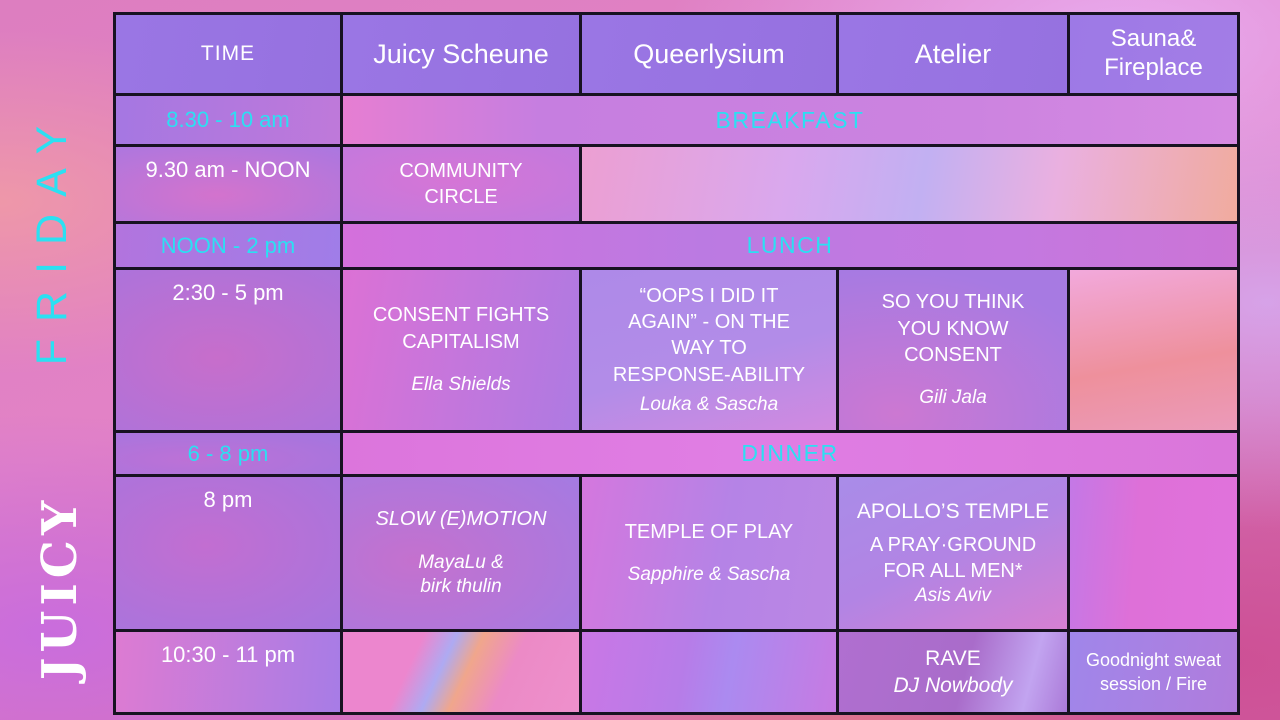 This screenshot has height=720, width=1280. I want to click on event-title-temple-of-play: TEMPLE OF PLAY, so click(709, 531).